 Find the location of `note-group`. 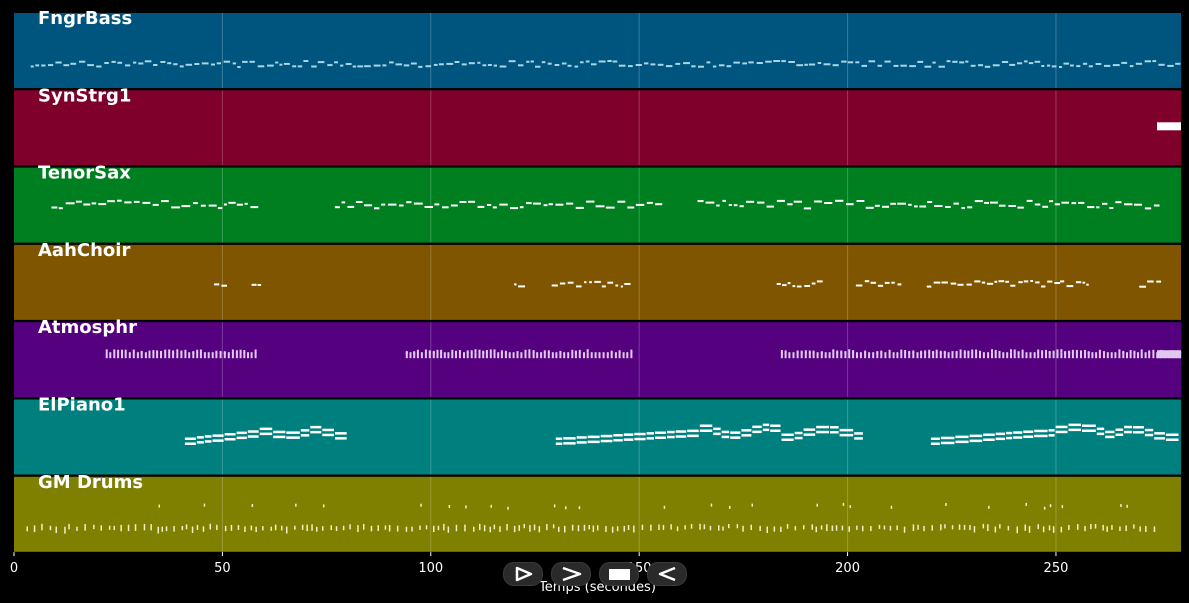

note-group is located at coordinates (681, 434).